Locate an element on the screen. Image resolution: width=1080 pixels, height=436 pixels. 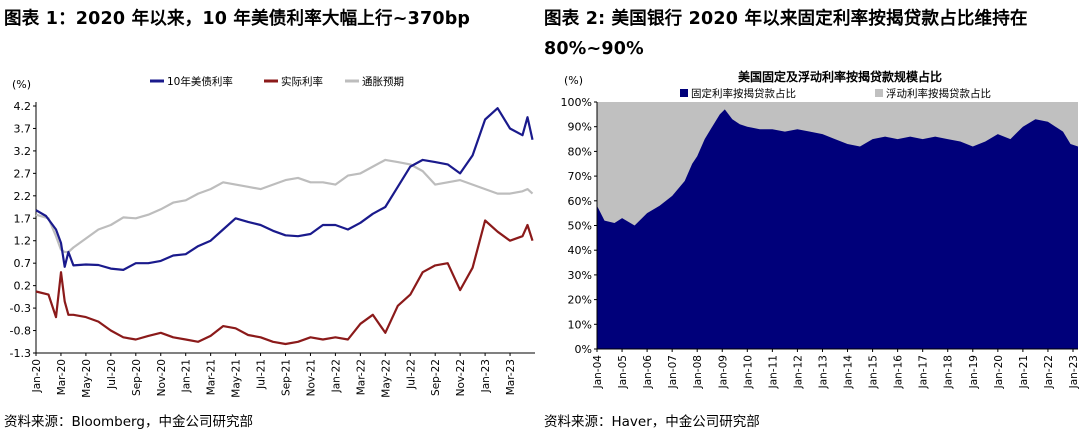
y-tick-label: 70% is located at coordinates (580, 176).